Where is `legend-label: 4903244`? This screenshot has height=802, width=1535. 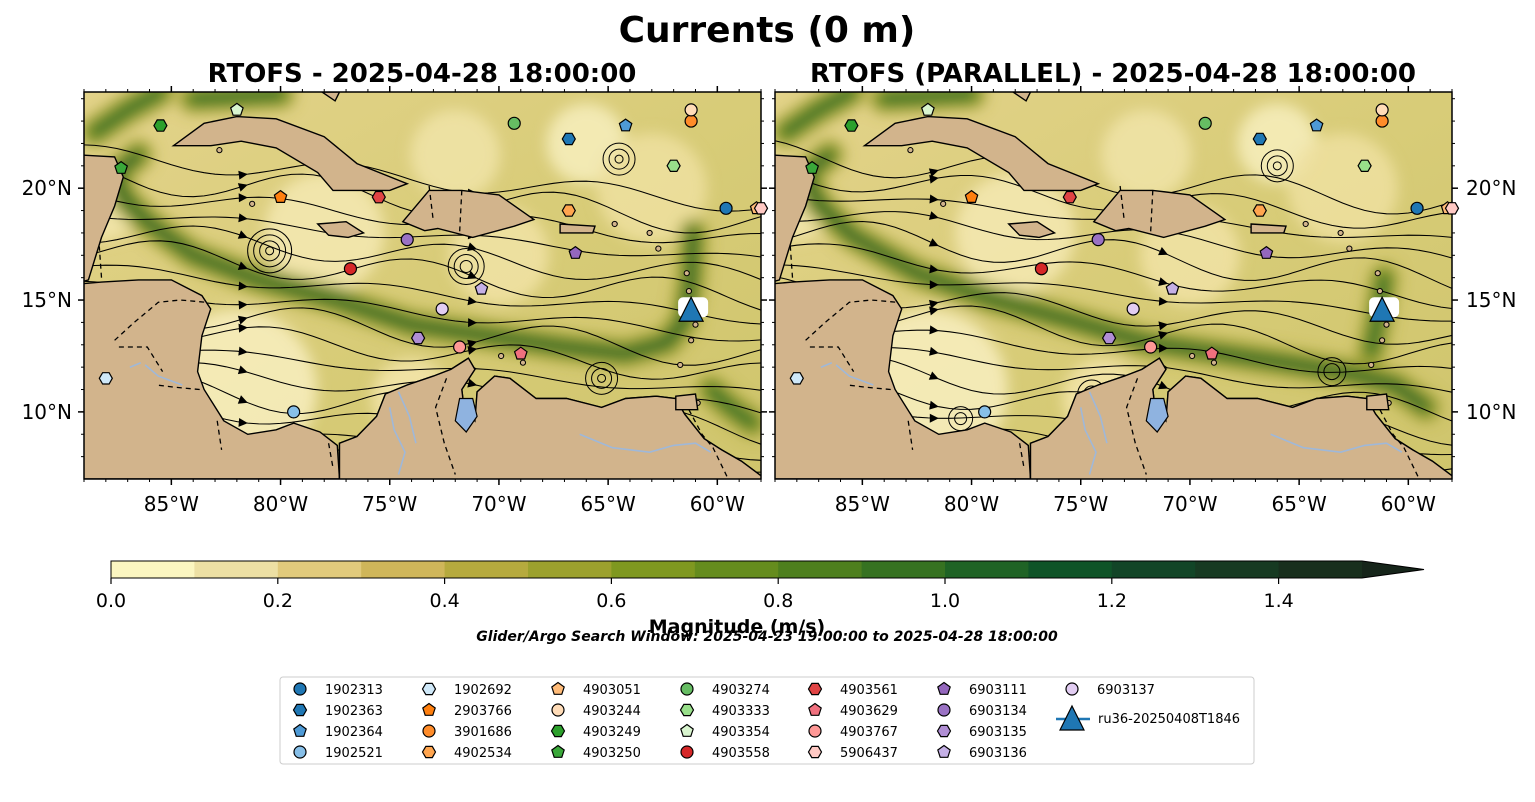
legend-label: 4903244 is located at coordinates (612, 711).